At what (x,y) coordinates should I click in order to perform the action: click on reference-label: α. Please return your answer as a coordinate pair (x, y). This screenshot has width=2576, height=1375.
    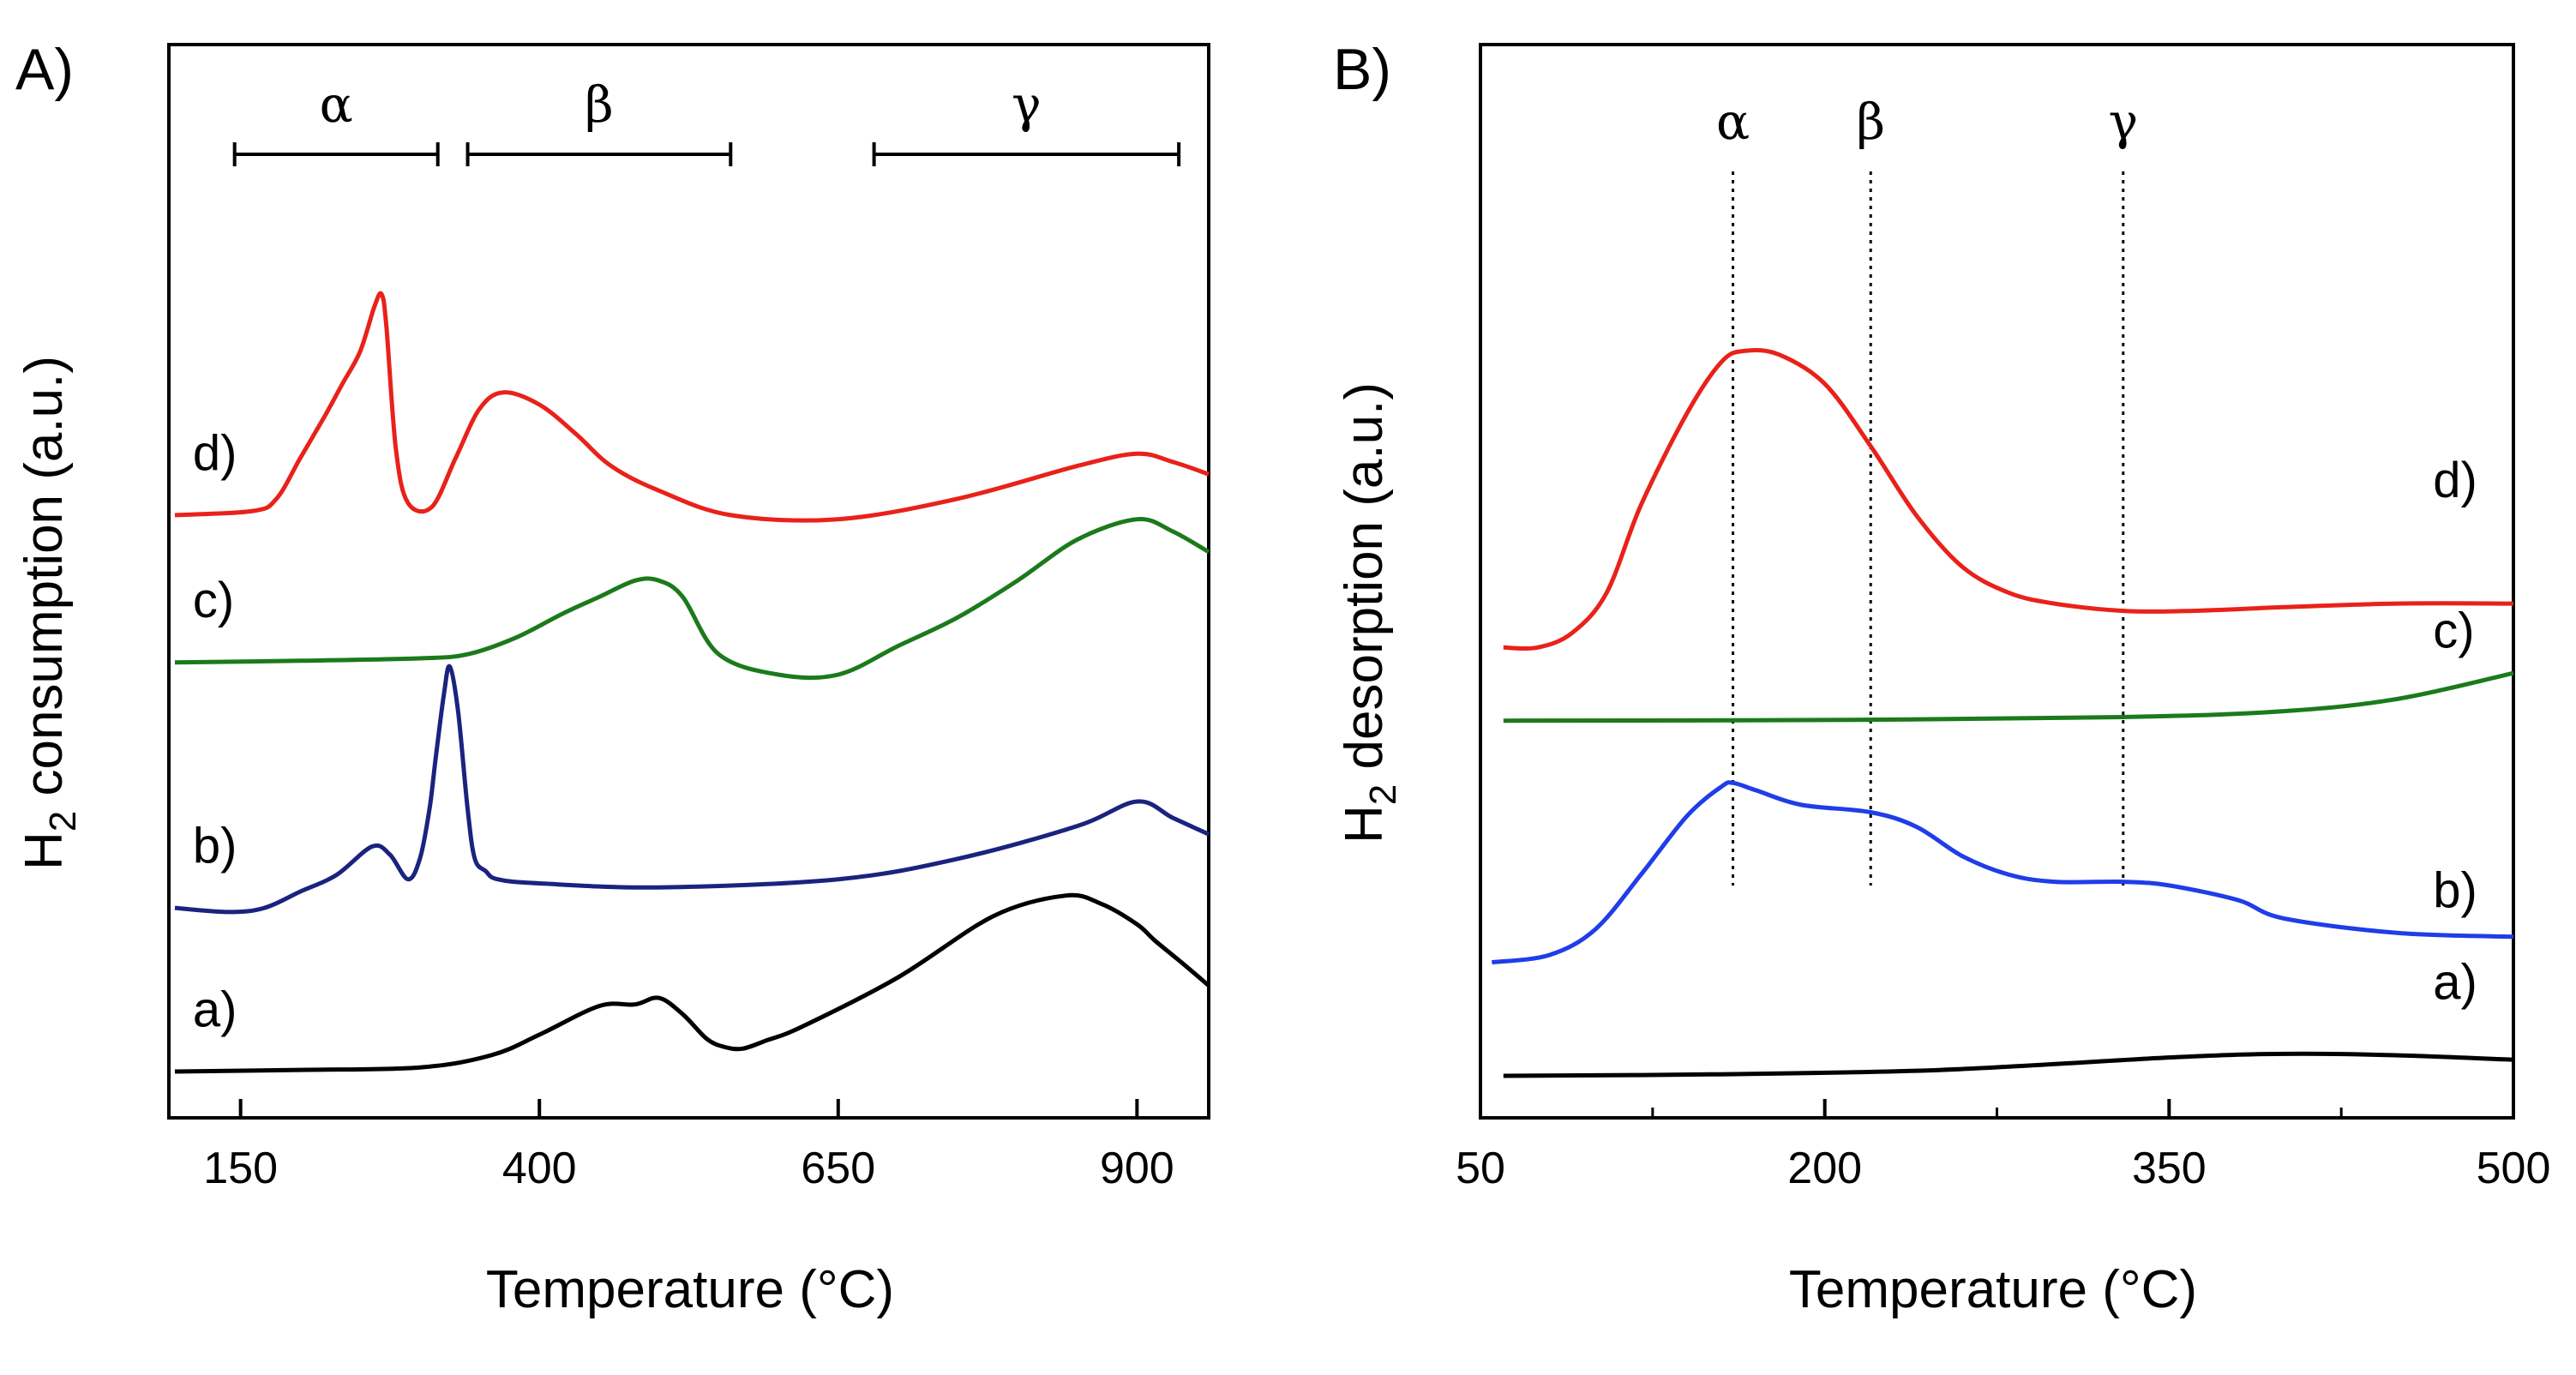
    Looking at the image, I should click on (1733, 122).